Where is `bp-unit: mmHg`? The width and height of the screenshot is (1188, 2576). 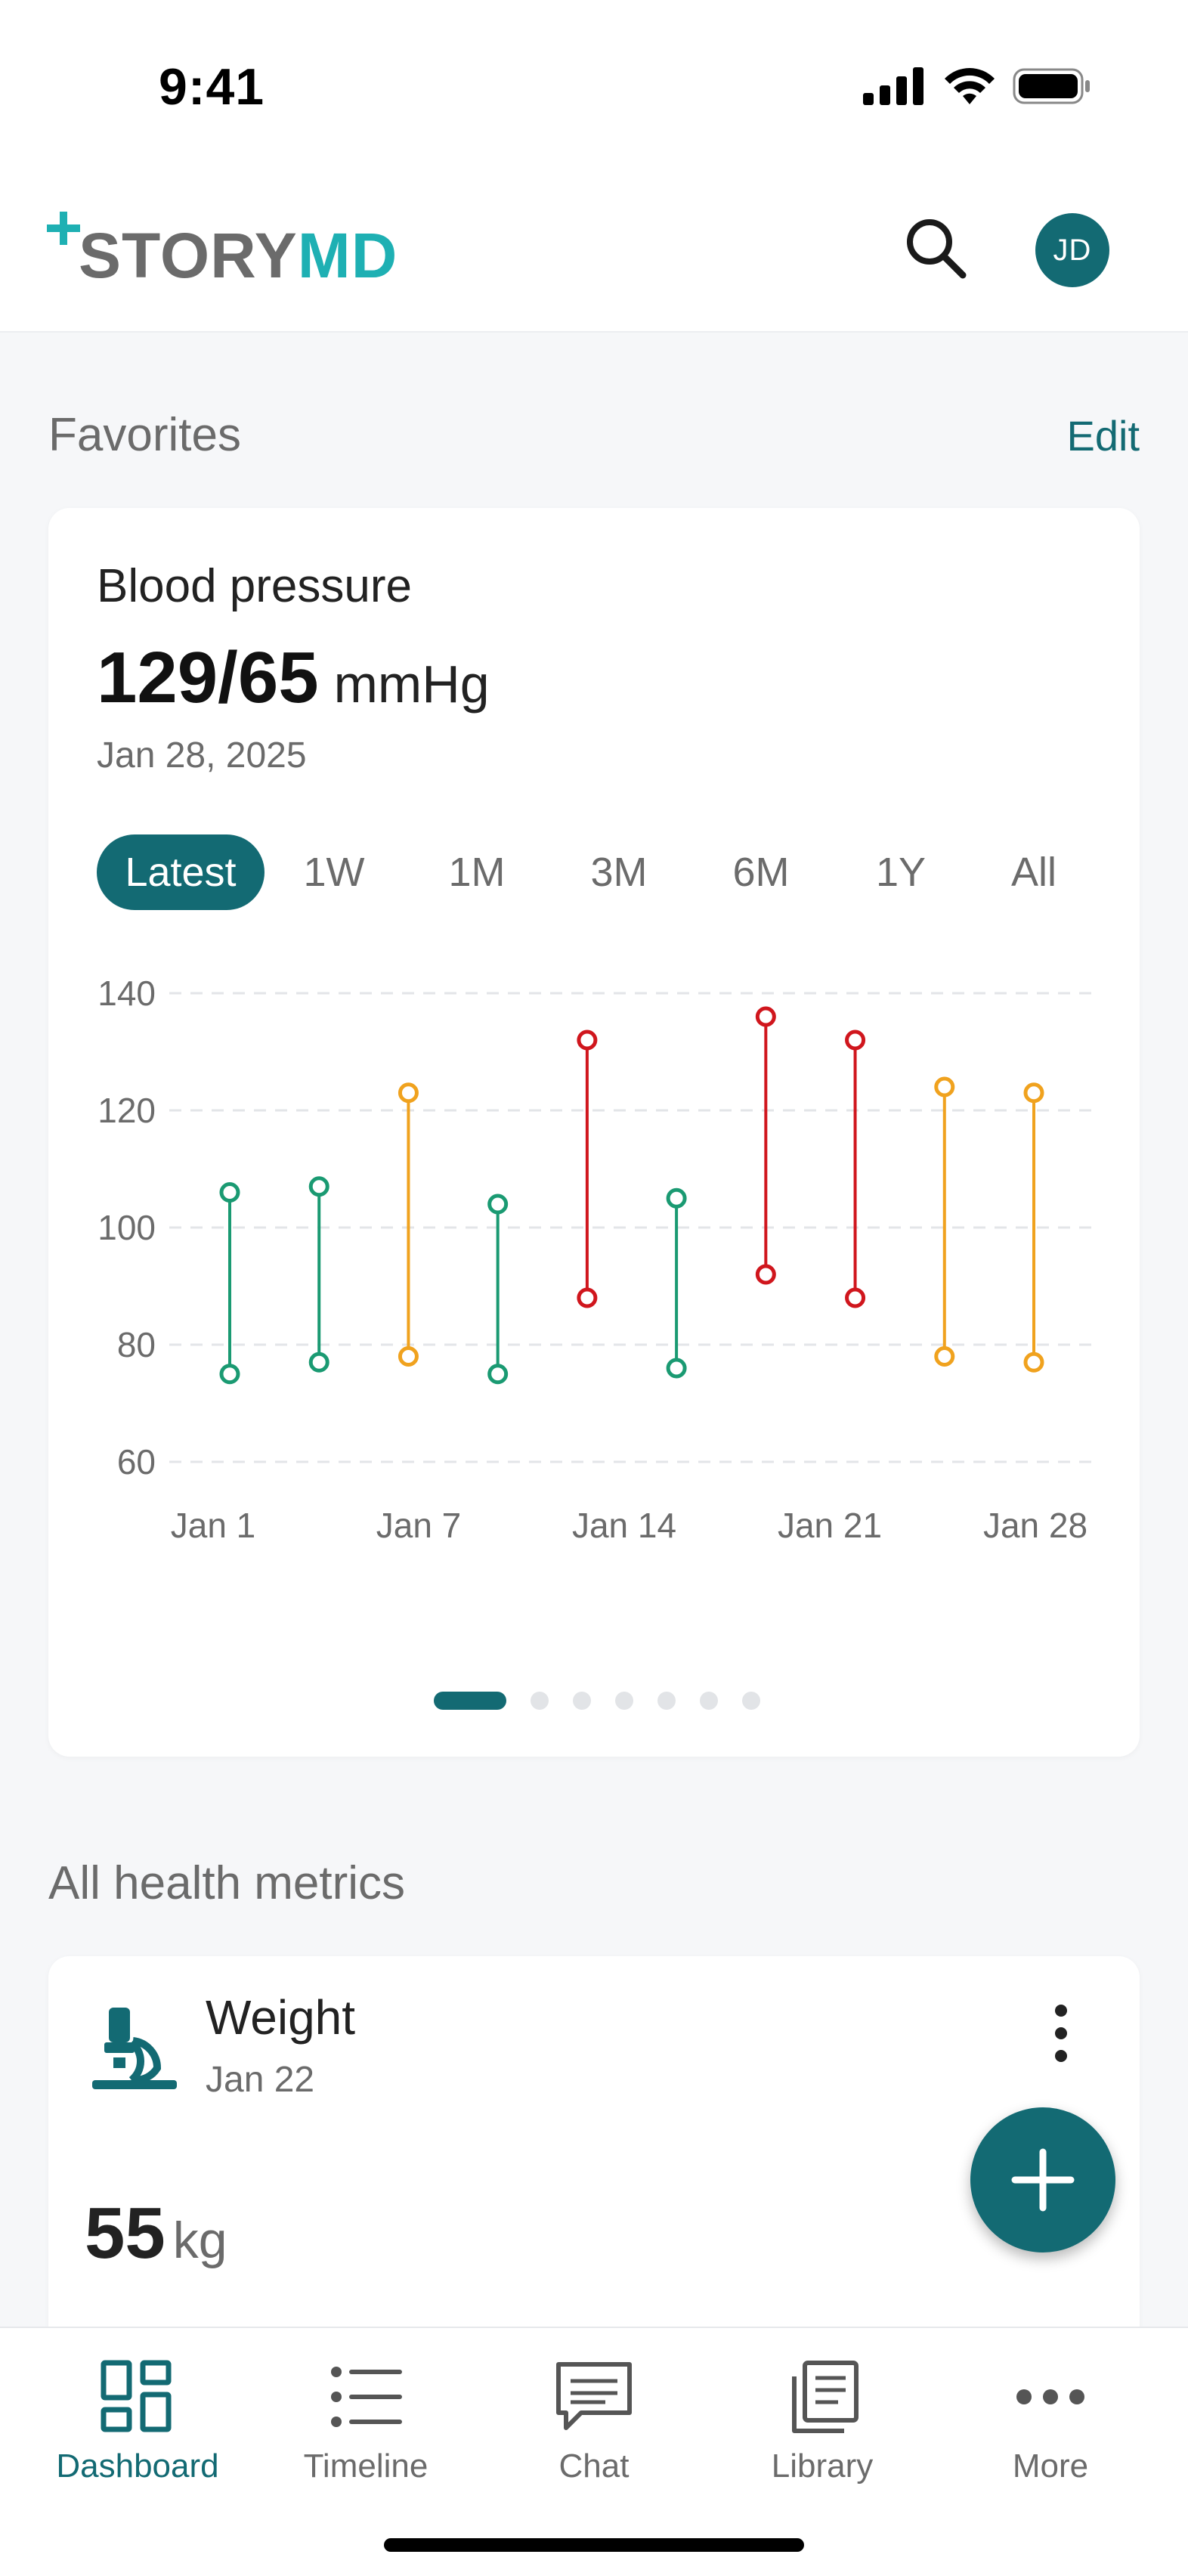
bp-unit: mmHg is located at coordinates (412, 684).